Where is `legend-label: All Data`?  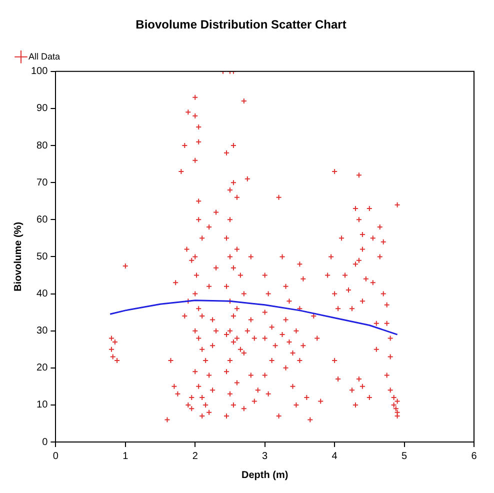
legend-label: All Data is located at coordinates (44, 56).